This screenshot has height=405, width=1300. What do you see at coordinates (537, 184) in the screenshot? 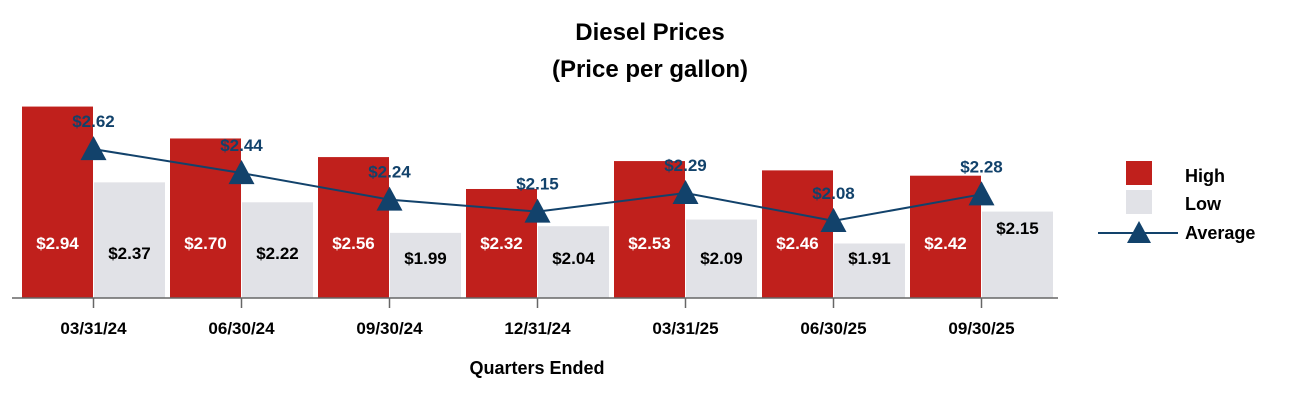
I see `average-label: $2.15` at bounding box center [537, 184].